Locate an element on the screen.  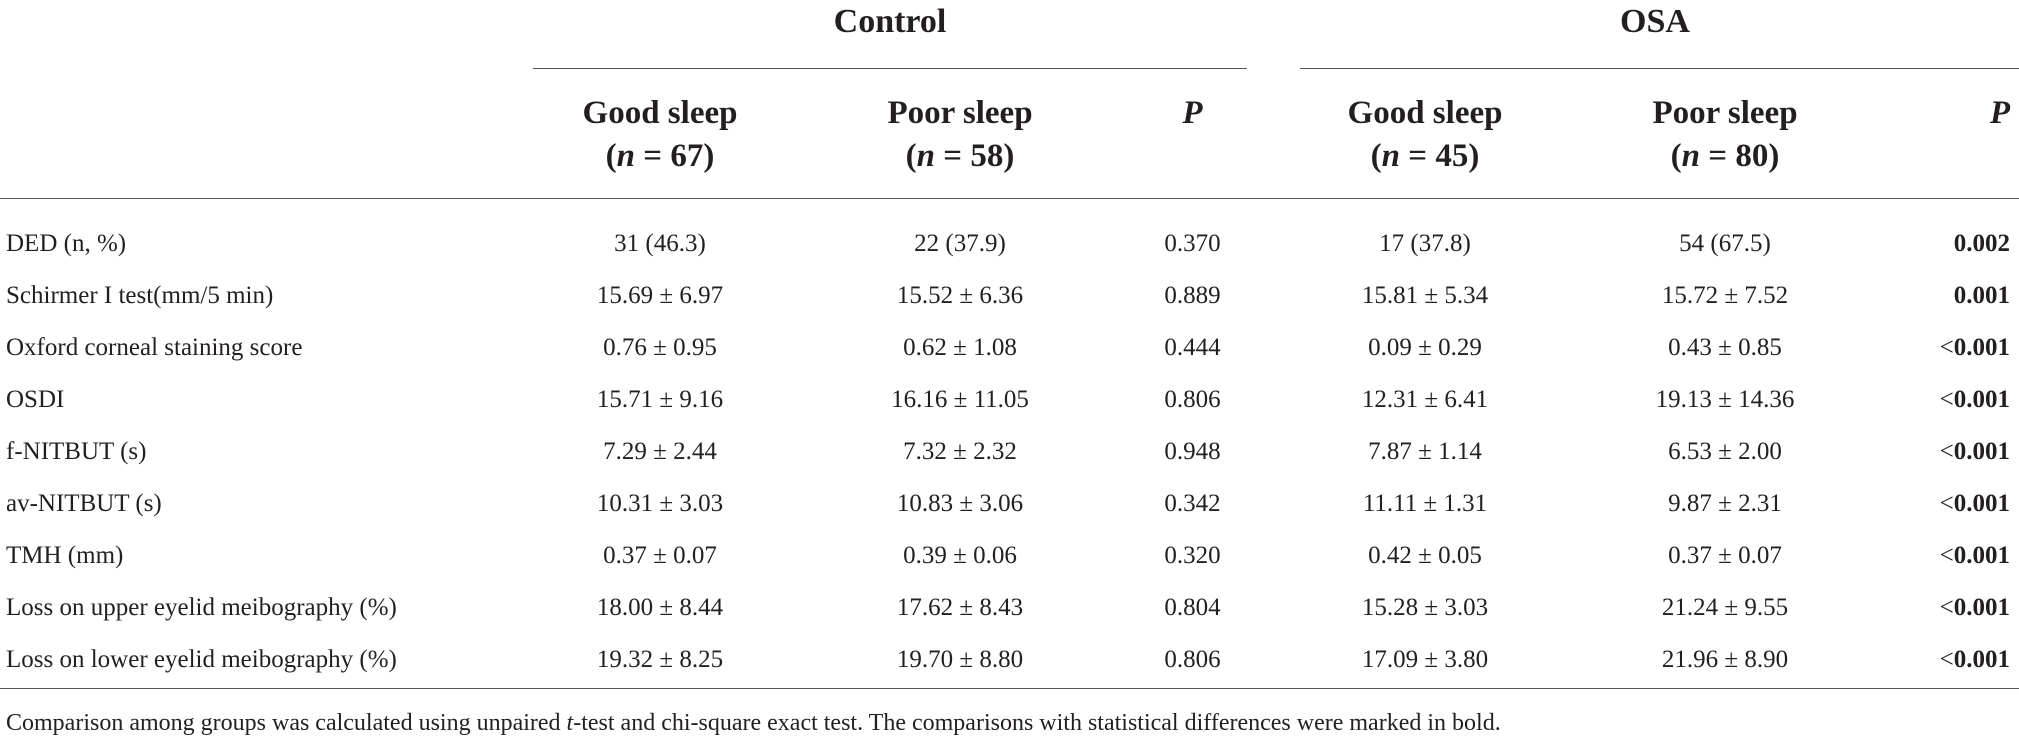
group-header-control: Control is located at coordinates (890, 21).